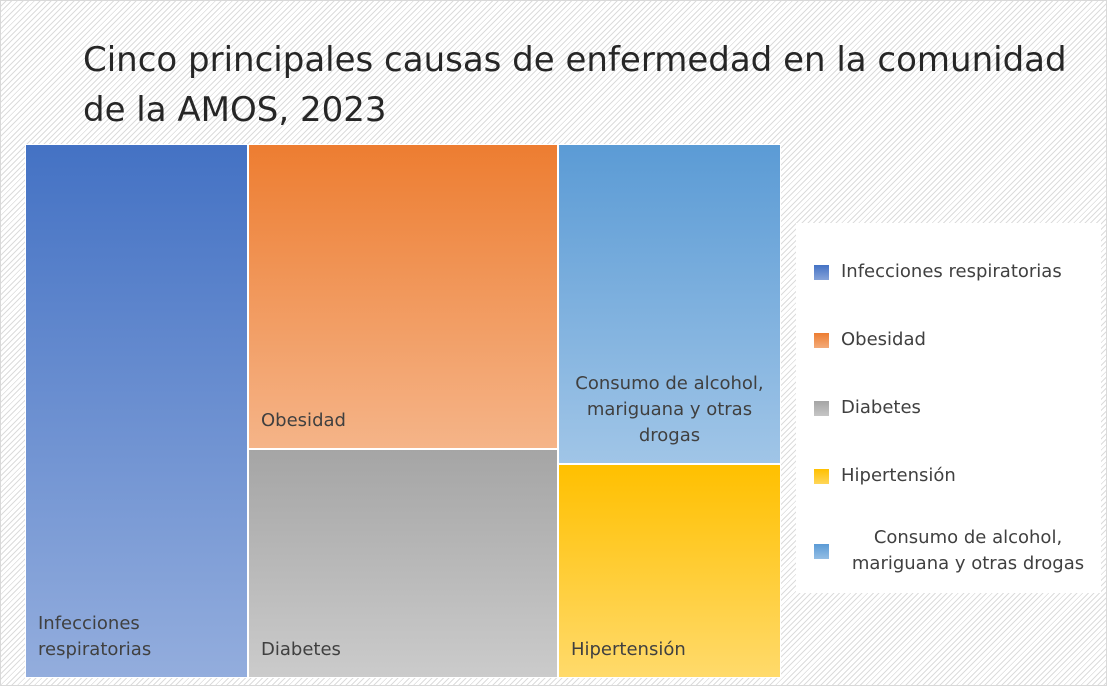 The height and width of the screenshot is (686, 1107). What do you see at coordinates (403, 563) in the screenshot?
I see `treemap-cell: Diabetes` at bounding box center [403, 563].